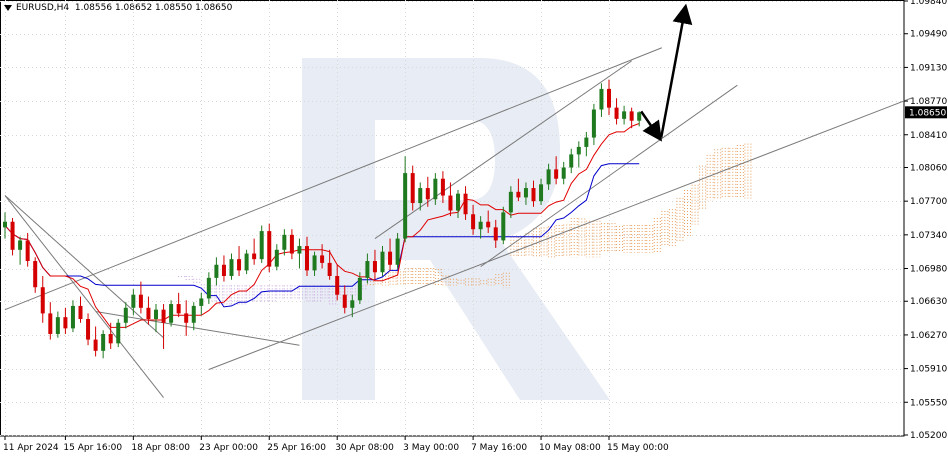 The width and height of the screenshot is (948, 458). I want to click on dropdown-arrow-icon, so click(8, 7).